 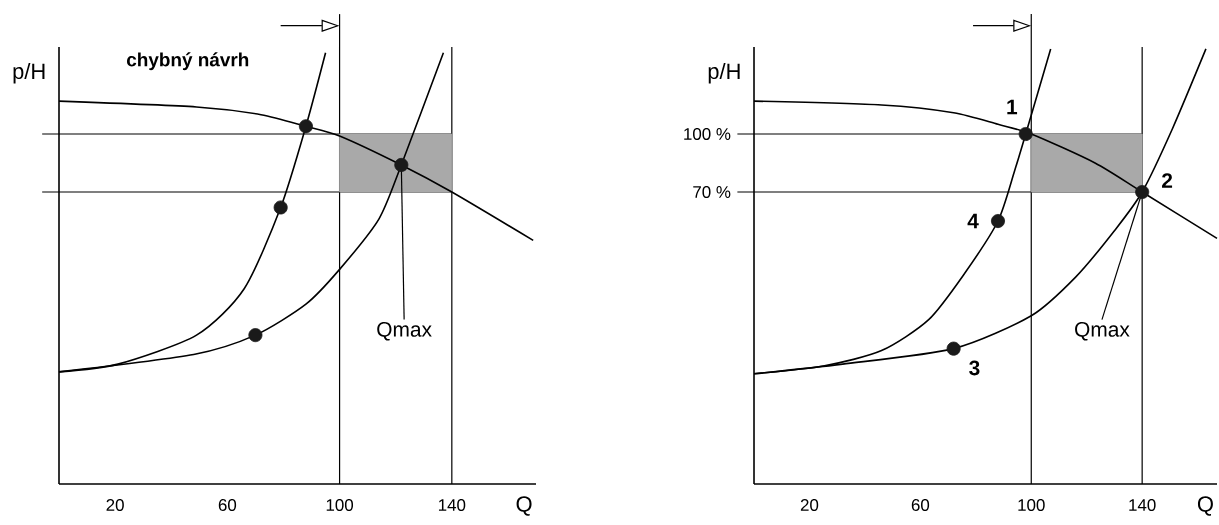 What do you see at coordinates (1012, 107) in the screenshot?
I see `annotation: 1` at bounding box center [1012, 107].